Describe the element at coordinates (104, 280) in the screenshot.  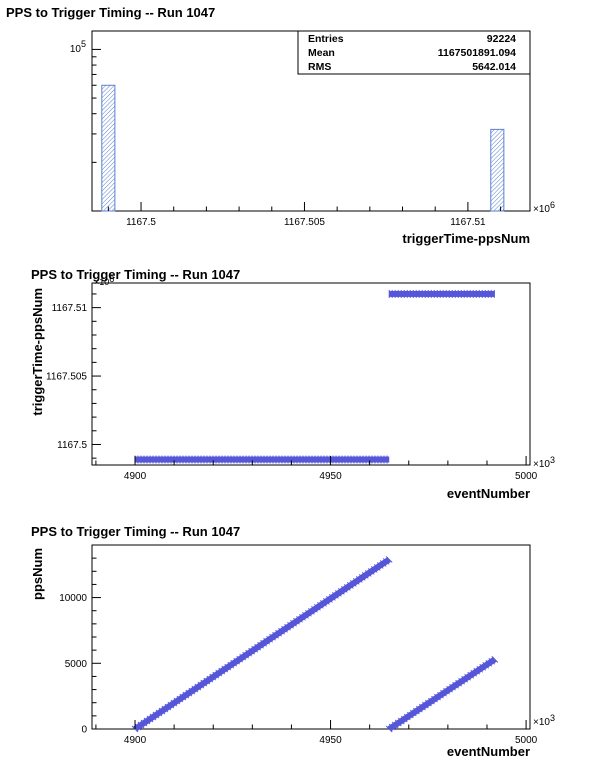
I see `y-multiplier: ×10⁶` at that location.